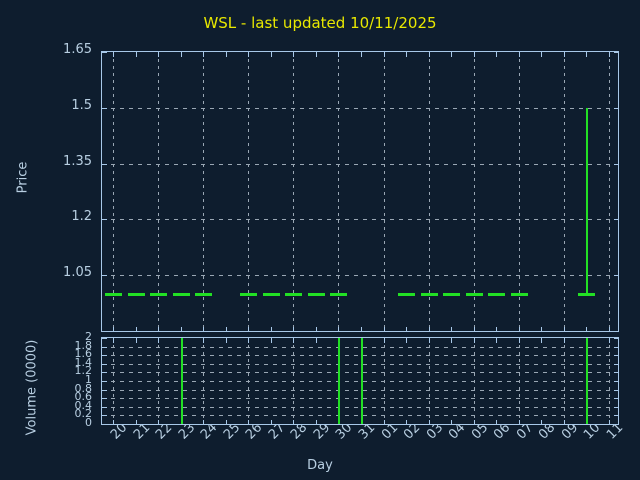 The image size is (640, 480). I want to click on price-tick-label: 1.5, so click(81, 105).